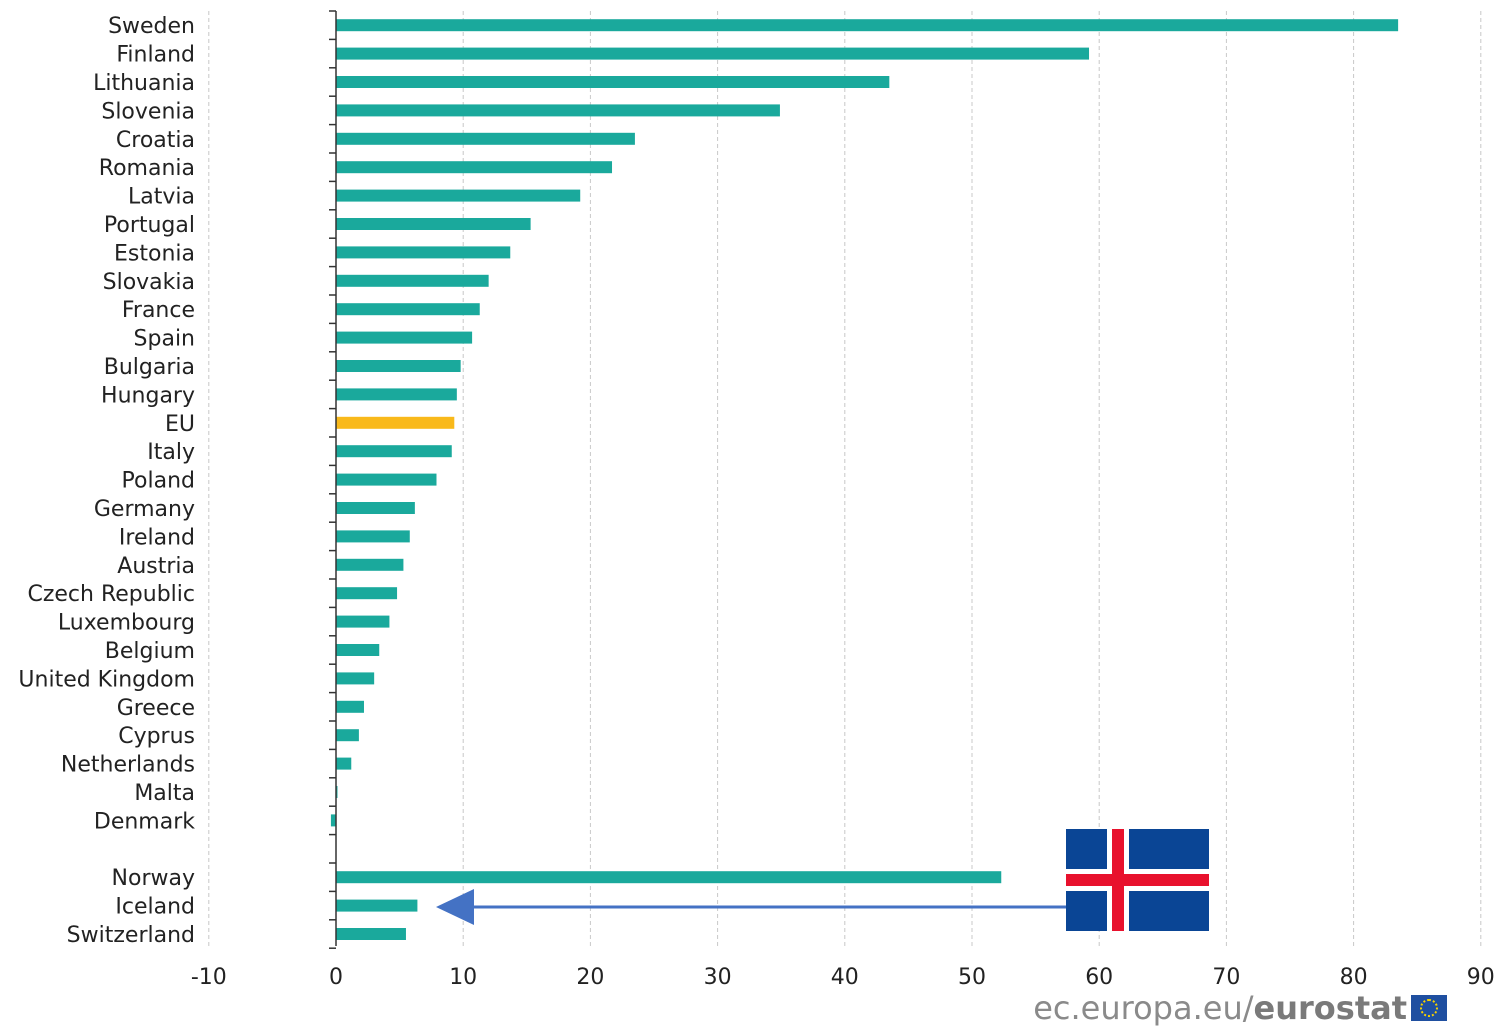  Describe the element at coordinates (972, 977) in the screenshot. I see `x-tick-label: 50` at that location.